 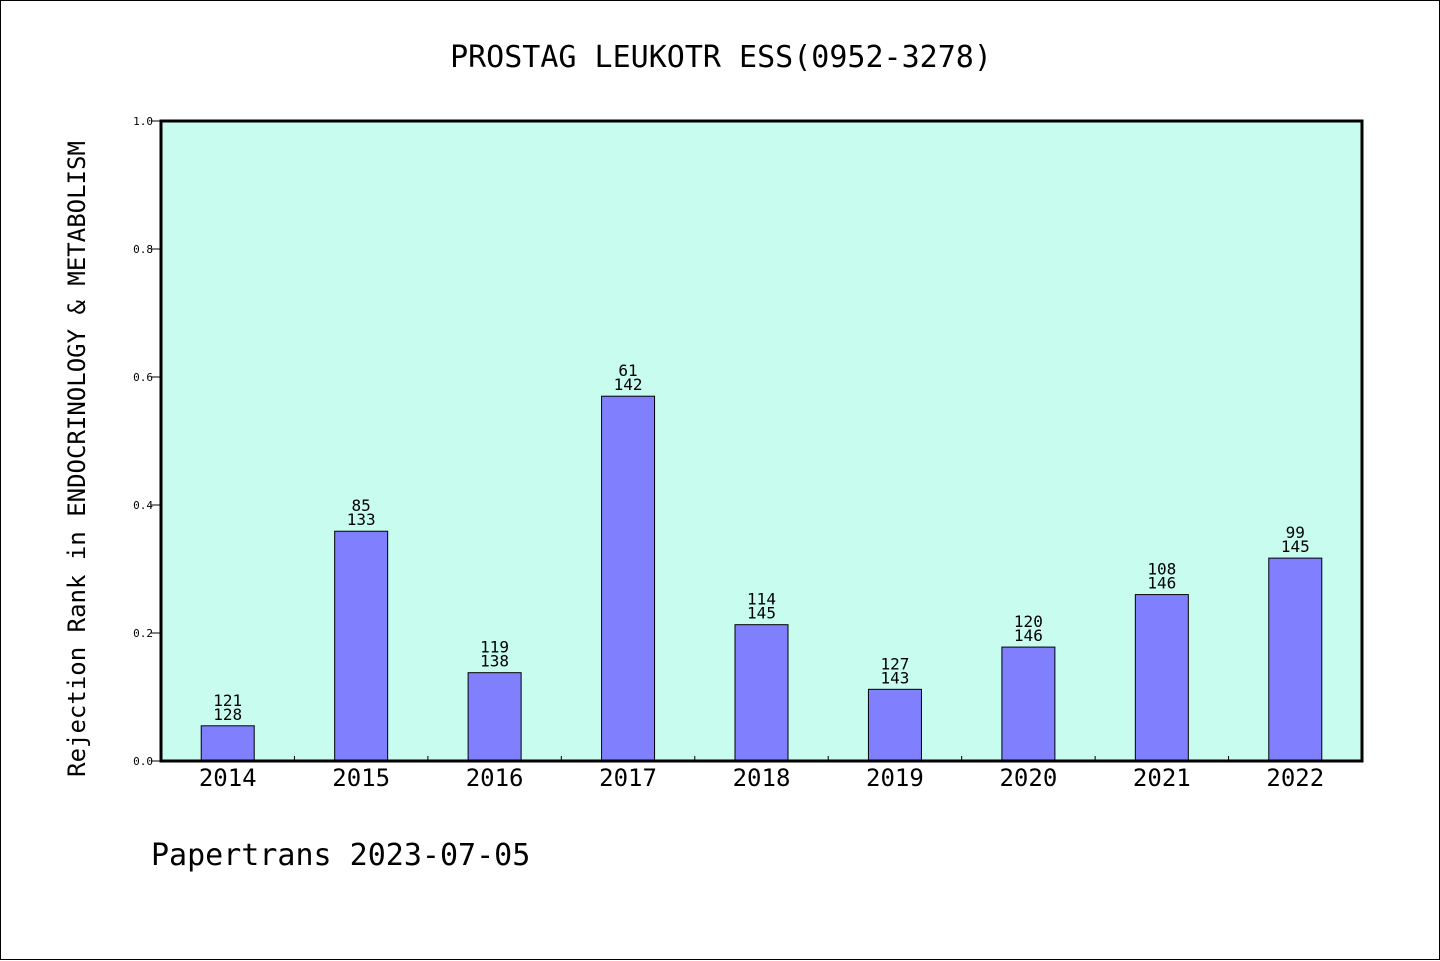 I want to click on y-tick-label: 0.4, so click(x=143, y=505).